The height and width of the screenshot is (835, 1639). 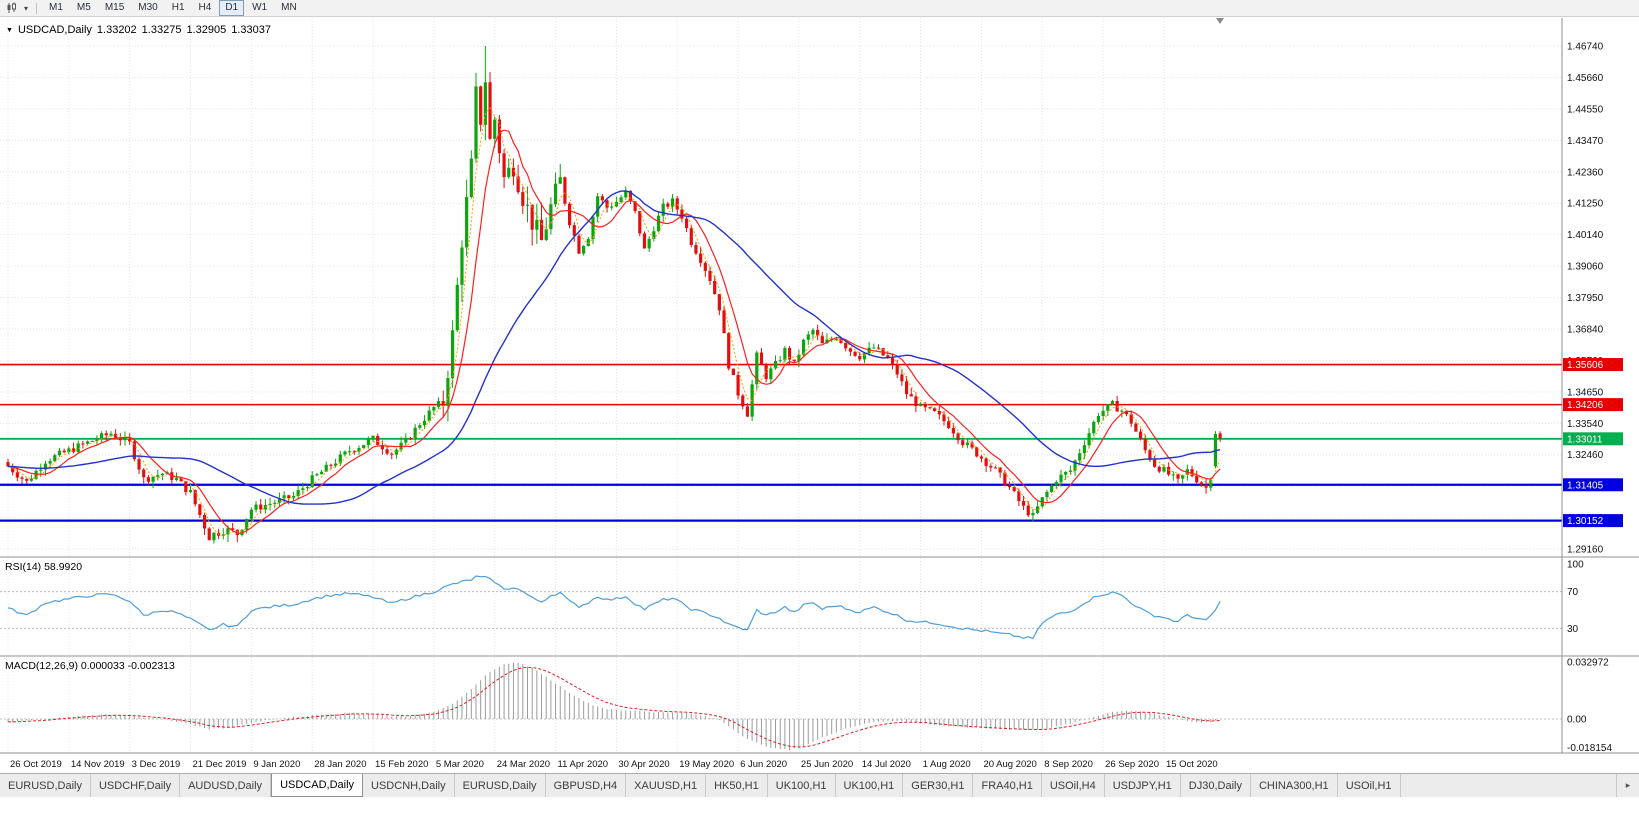 What do you see at coordinates (614, 607) in the screenshot?
I see `rsi-line` at bounding box center [614, 607].